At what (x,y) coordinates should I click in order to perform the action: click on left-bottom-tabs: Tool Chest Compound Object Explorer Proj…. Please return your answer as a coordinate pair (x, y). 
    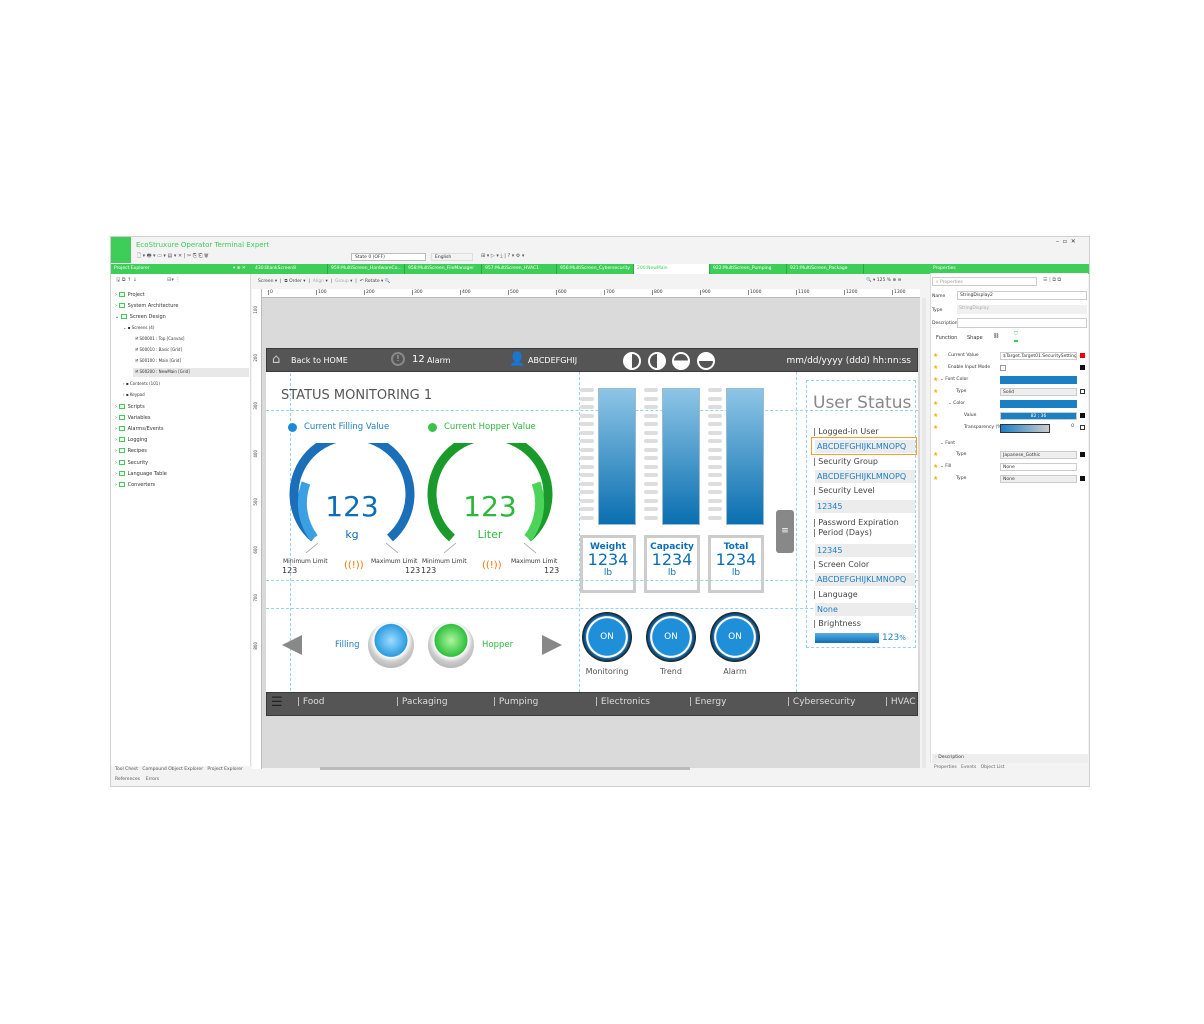
    Looking at the image, I should click on (179, 769).